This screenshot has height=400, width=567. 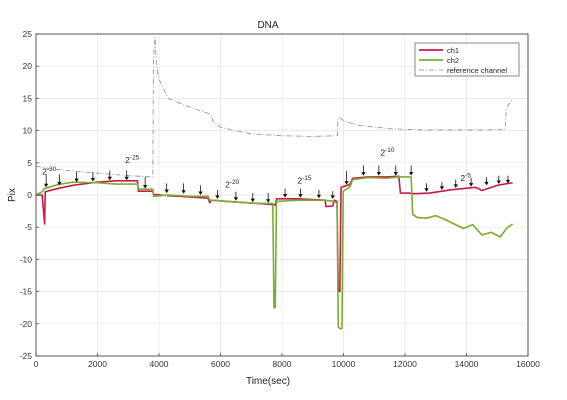 What do you see at coordinates (453, 50) in the screenshot?
I see `legend-entry: ch1` at bounding box center [453, 50].